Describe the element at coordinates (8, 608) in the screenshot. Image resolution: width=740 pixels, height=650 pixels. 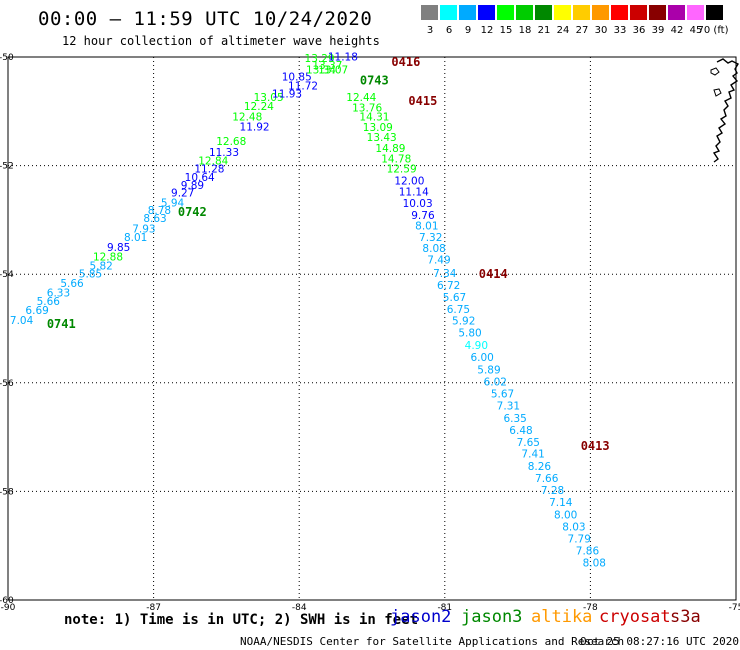
I see `x-tick-label: -90` at that location.